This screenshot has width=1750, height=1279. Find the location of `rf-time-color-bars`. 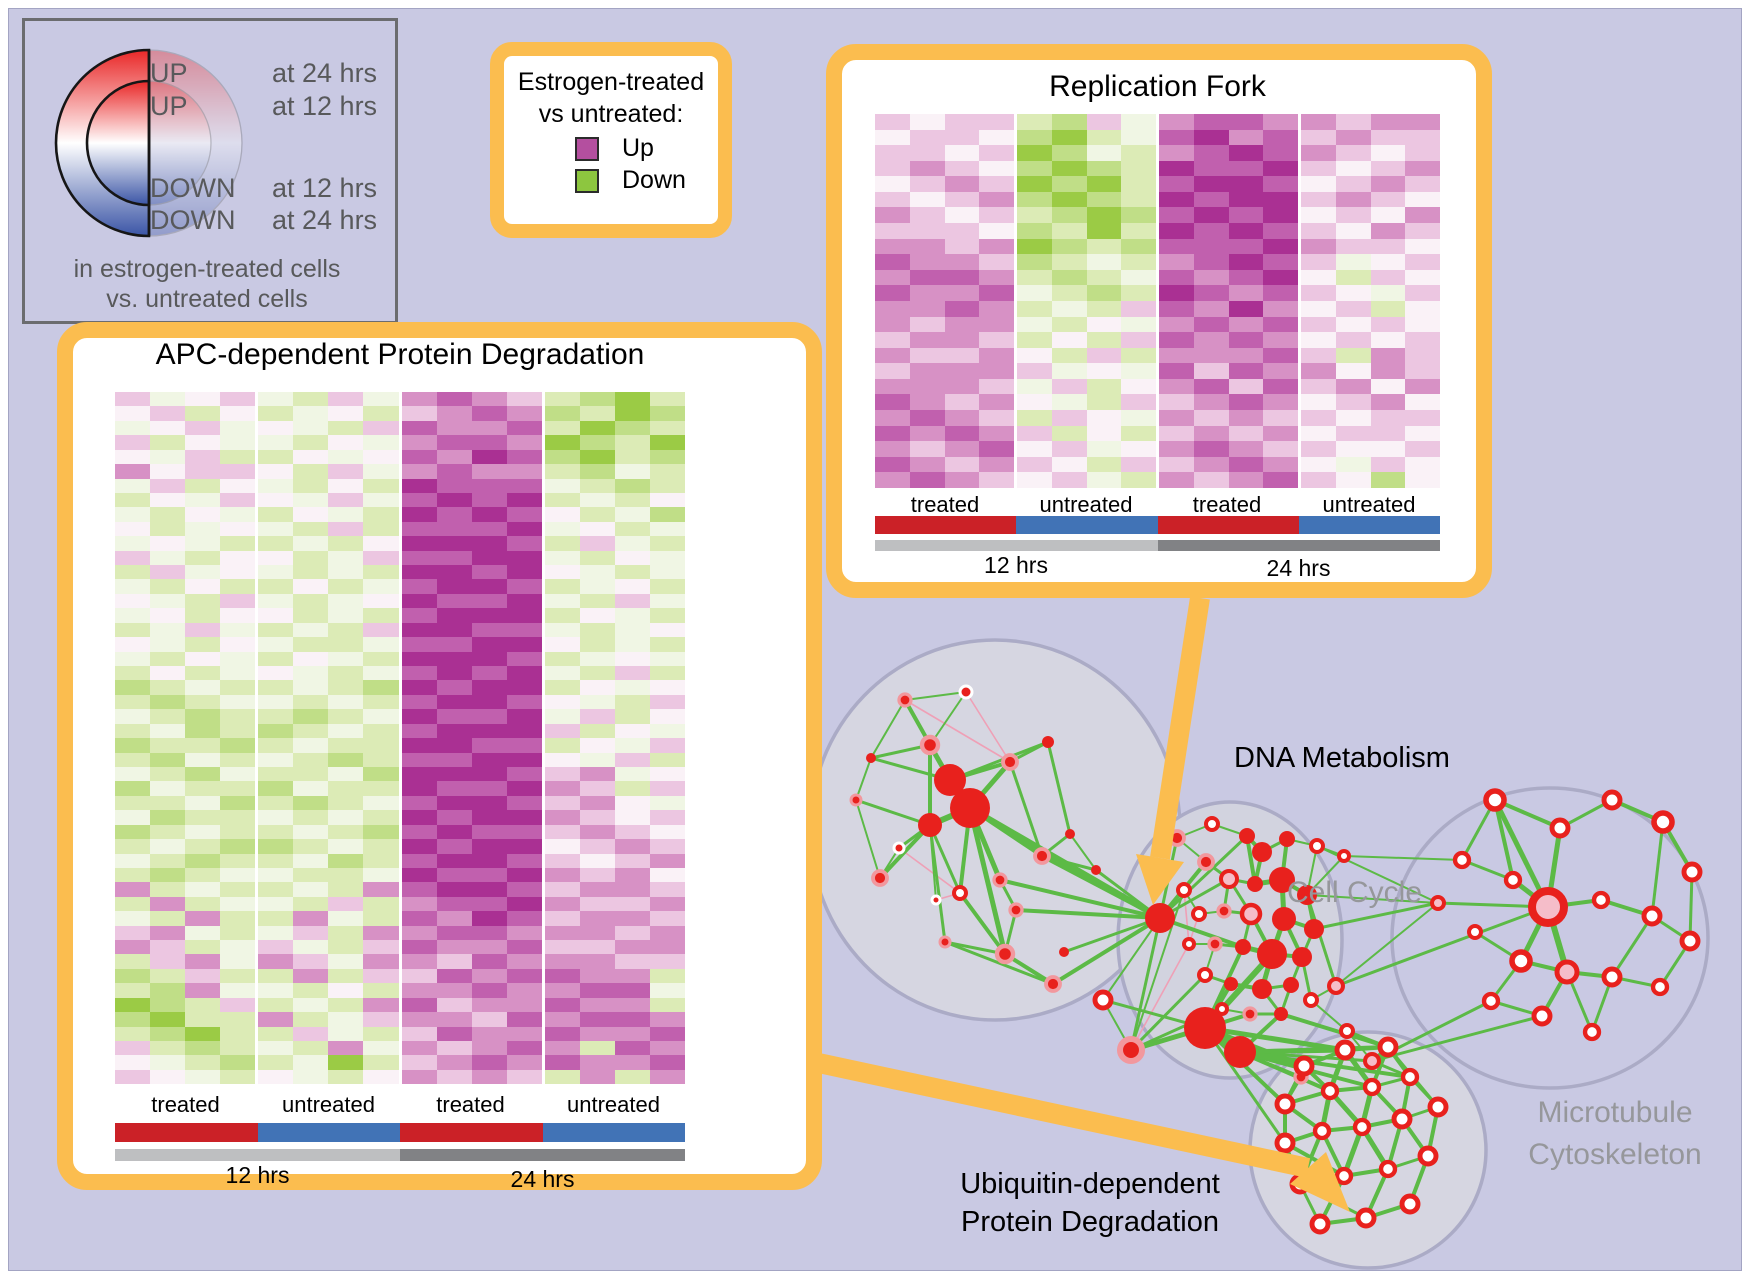

rf-time-color-bars is located at coordinates (1157, 545).